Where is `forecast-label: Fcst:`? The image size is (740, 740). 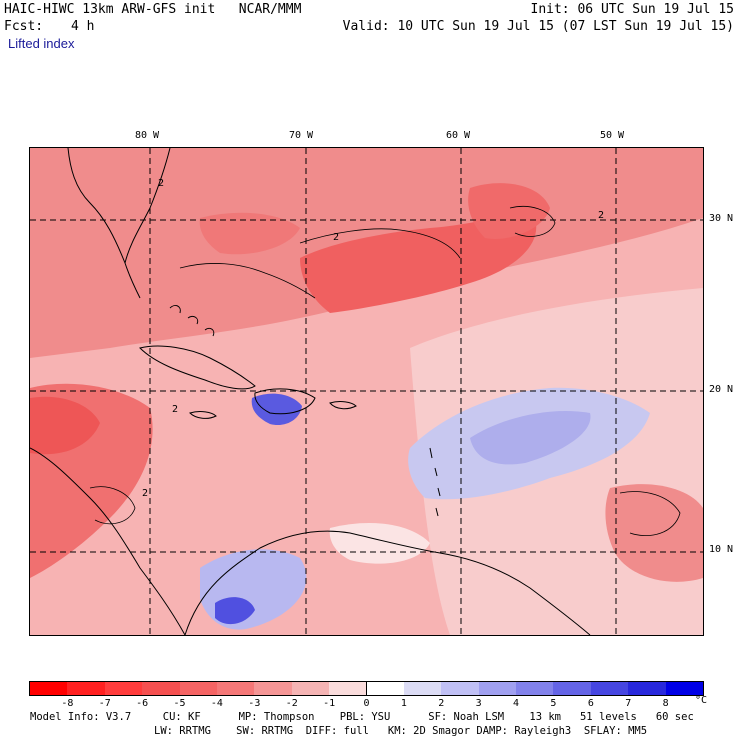
forecast-label: Fcst: is located at coordinates (24, 26).